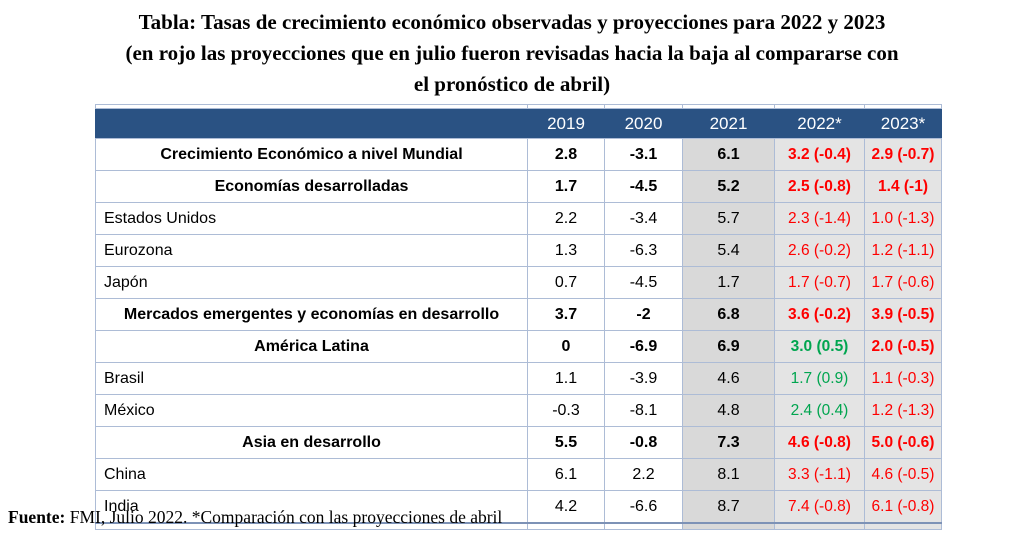 Image resolution: width=1024 pixels, height=547 pixels. I want to click on cell-2021: 7.3, so click(728, 442).